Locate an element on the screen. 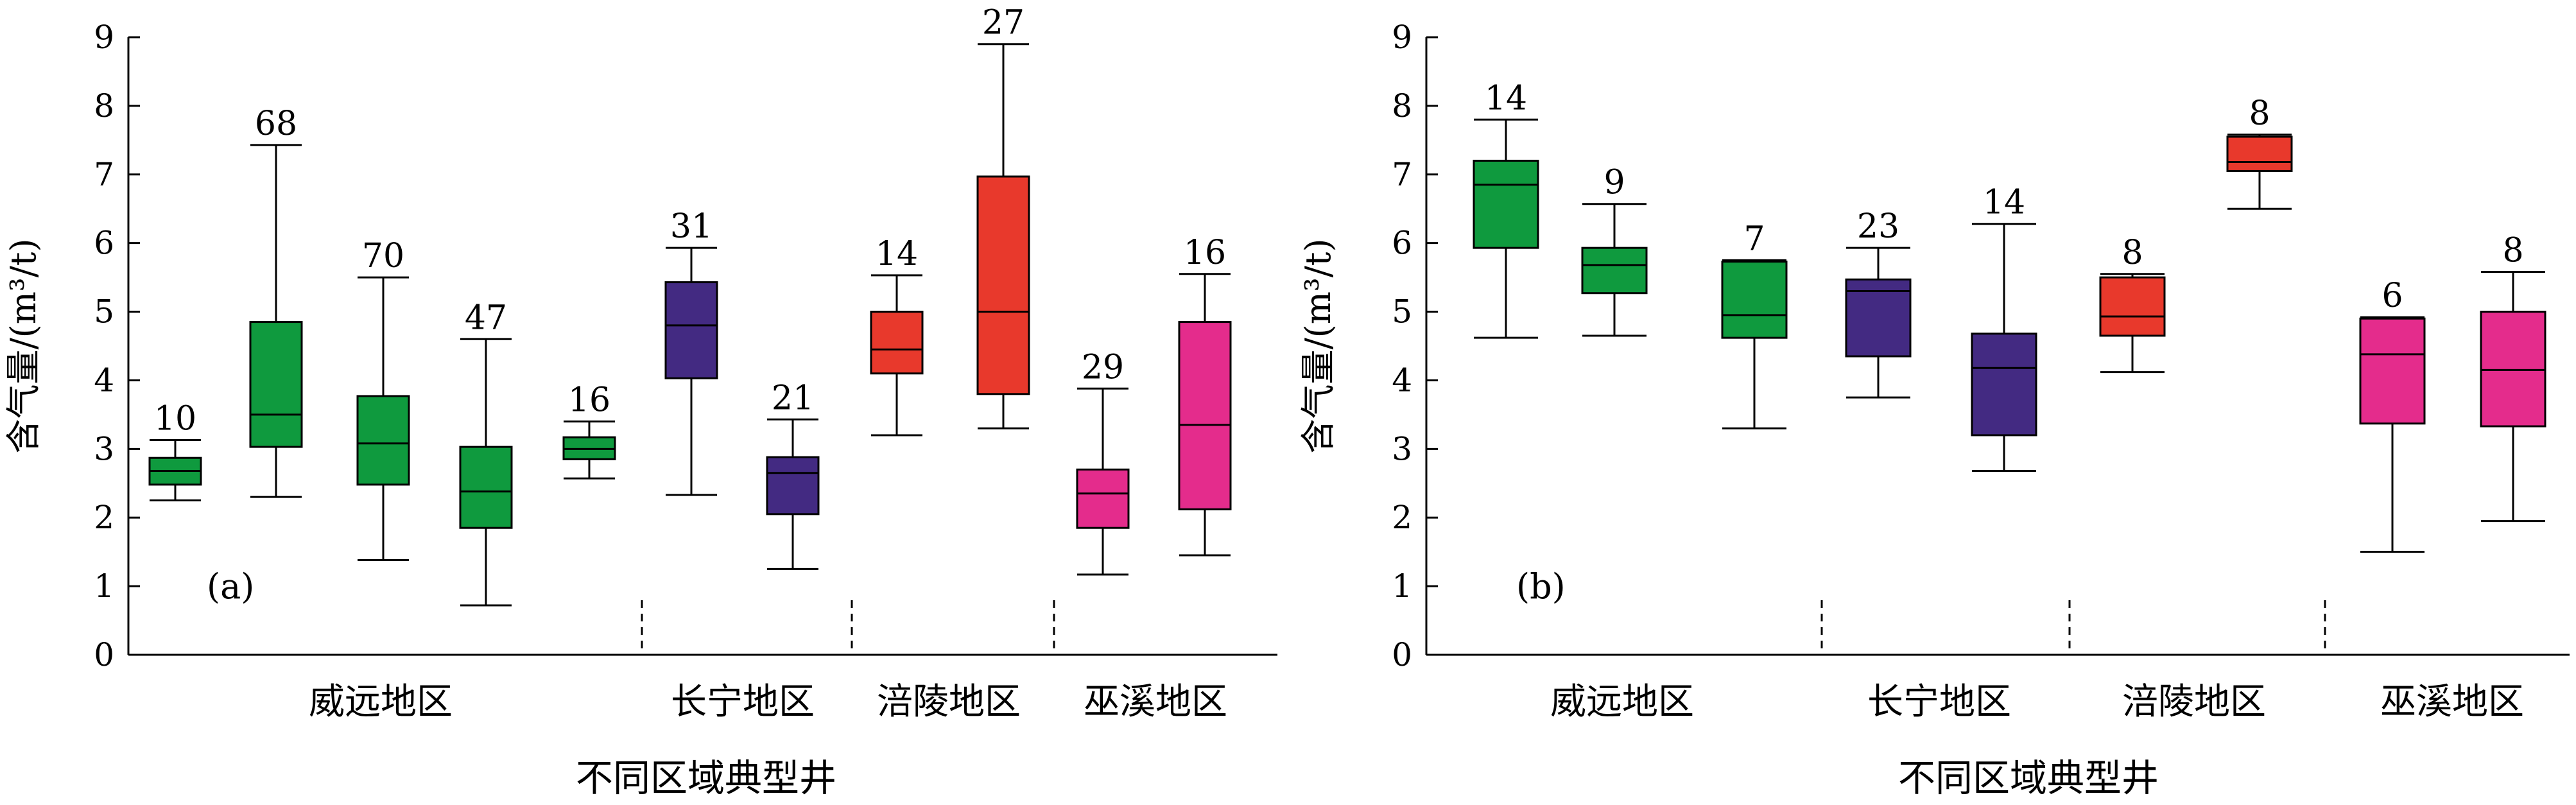  box-plot-1: 10 is located at coordinates (175, 450).